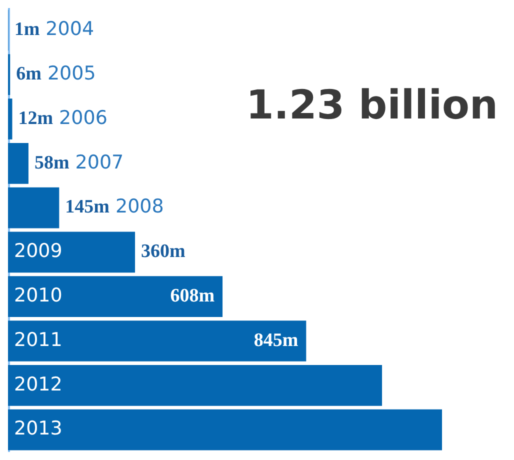 This screenshot has width=514, height=460. What do you see at coordinates (163, 251) in the screenshot?
I see `data-label: 360m` at bounding box center [163, 251].